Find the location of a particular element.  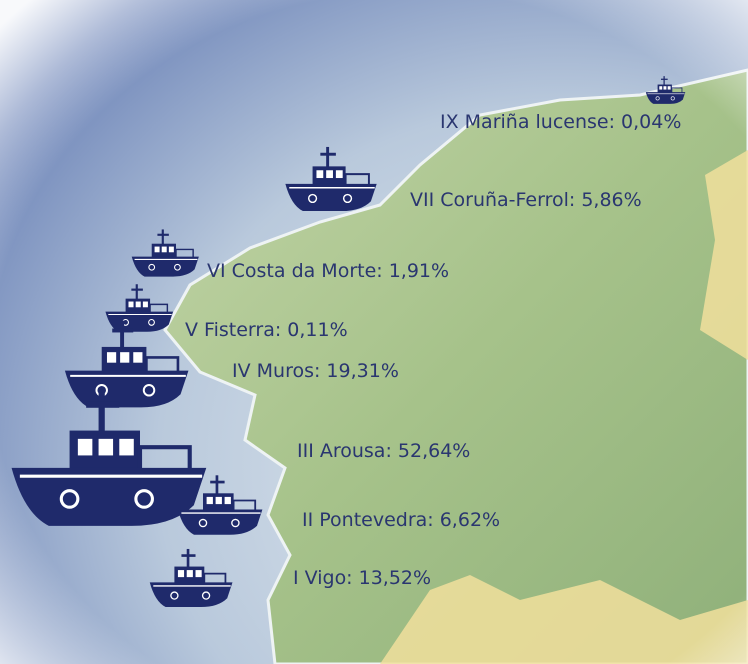

region-label: III Arousa: 52,64% is located at coordinates (383, 451).